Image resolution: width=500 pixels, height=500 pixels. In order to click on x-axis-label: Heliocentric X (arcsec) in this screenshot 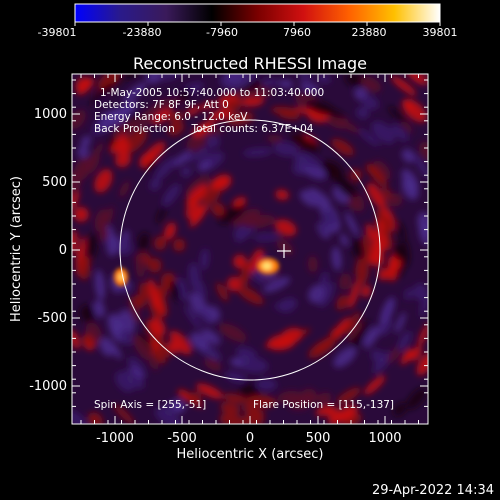, I will do `click(250, 454)`.